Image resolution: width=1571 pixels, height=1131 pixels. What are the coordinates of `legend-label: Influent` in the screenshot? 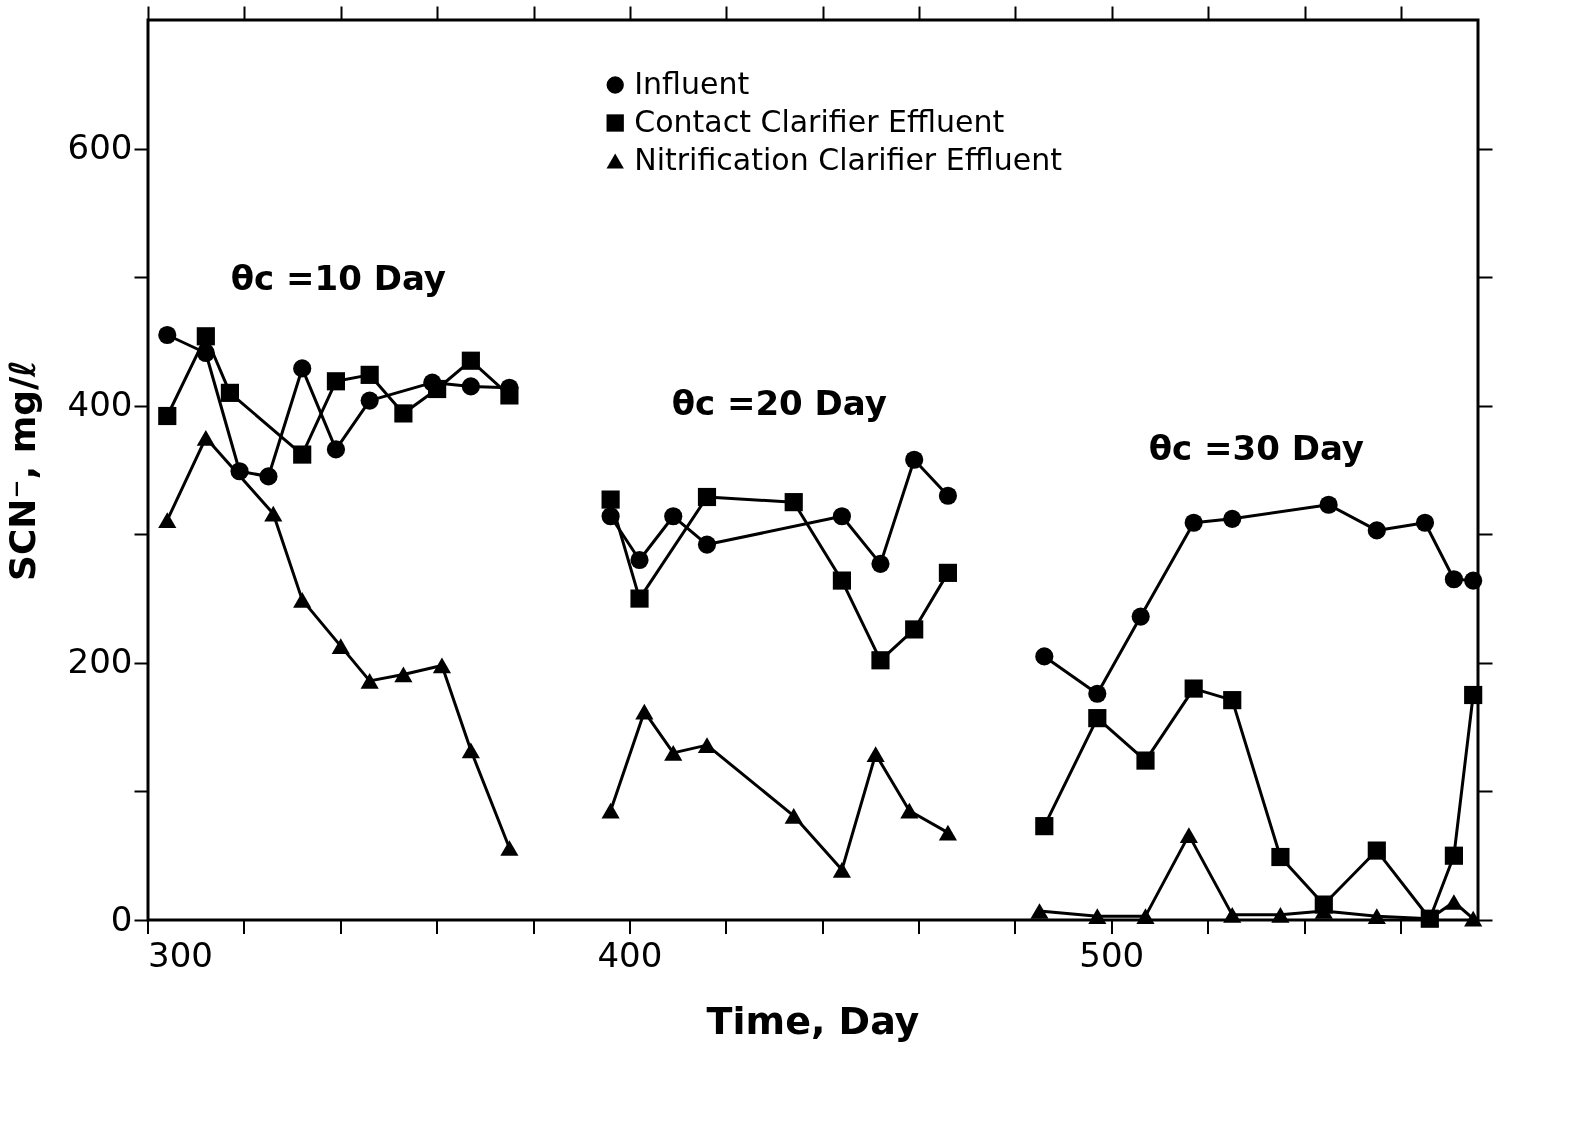 It's located at (692, 83).